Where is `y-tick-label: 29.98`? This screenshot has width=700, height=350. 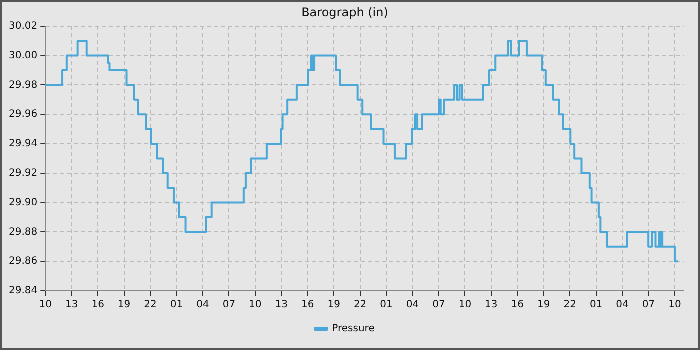
y-tick-label: 29.98 is located at coordinates (23, 85).